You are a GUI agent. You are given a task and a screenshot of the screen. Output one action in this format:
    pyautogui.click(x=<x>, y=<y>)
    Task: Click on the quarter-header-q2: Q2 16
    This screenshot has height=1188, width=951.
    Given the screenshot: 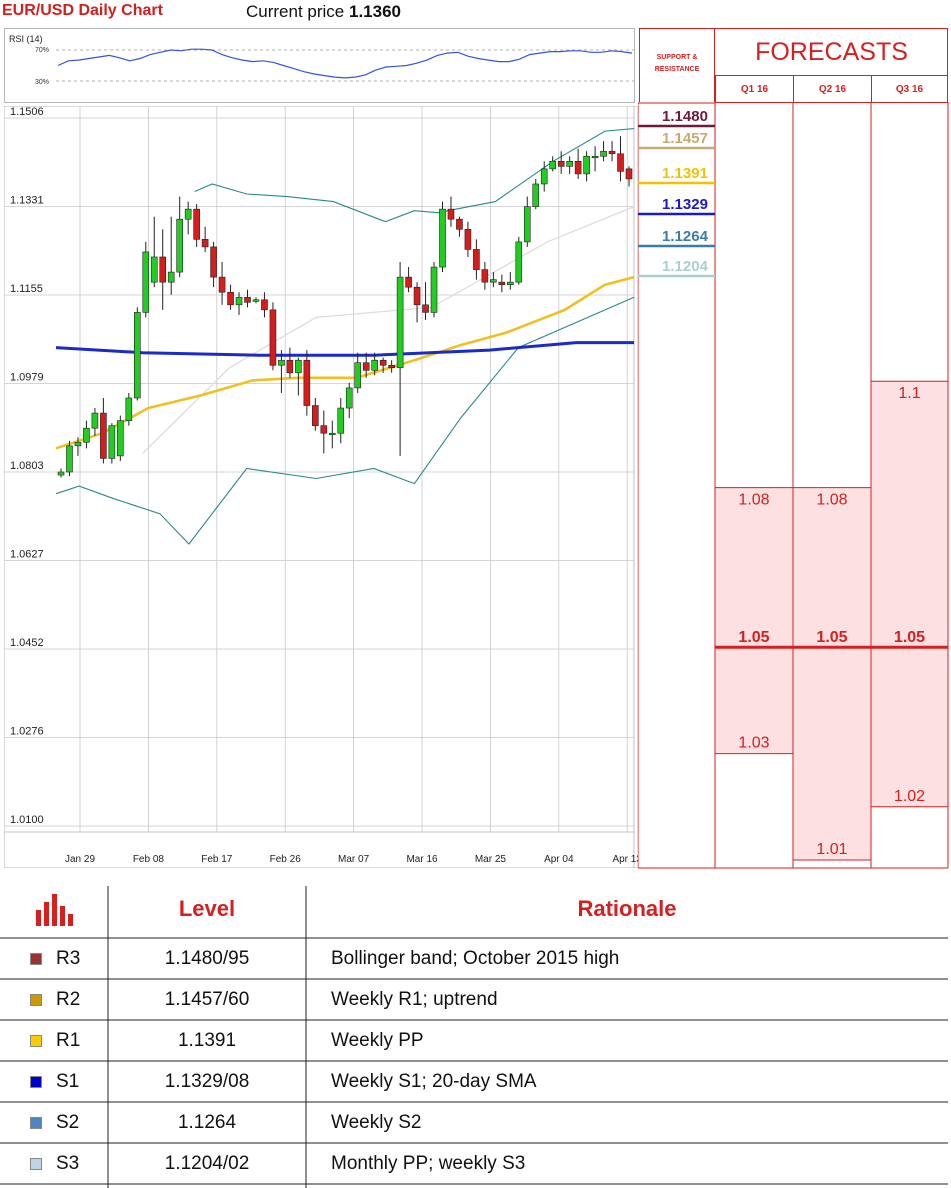 What is the action you would take?
    pyautogui.click(x=832, y=89)
    